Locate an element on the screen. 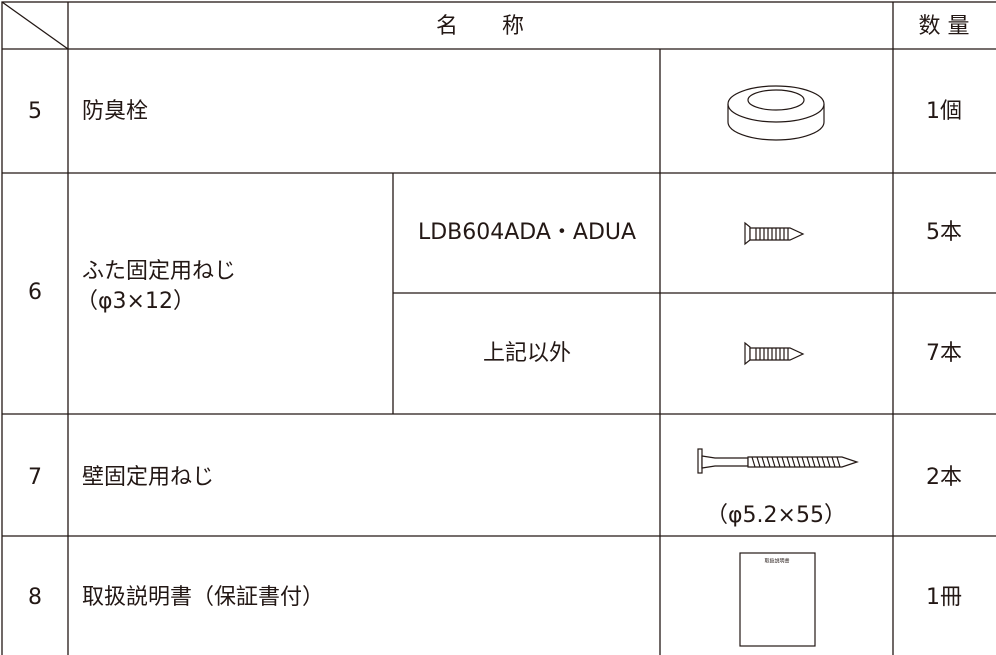 The height and width of the screenshot is (655, 996). manual-label: 取扱説明書 is located at coordinates (776, 561).